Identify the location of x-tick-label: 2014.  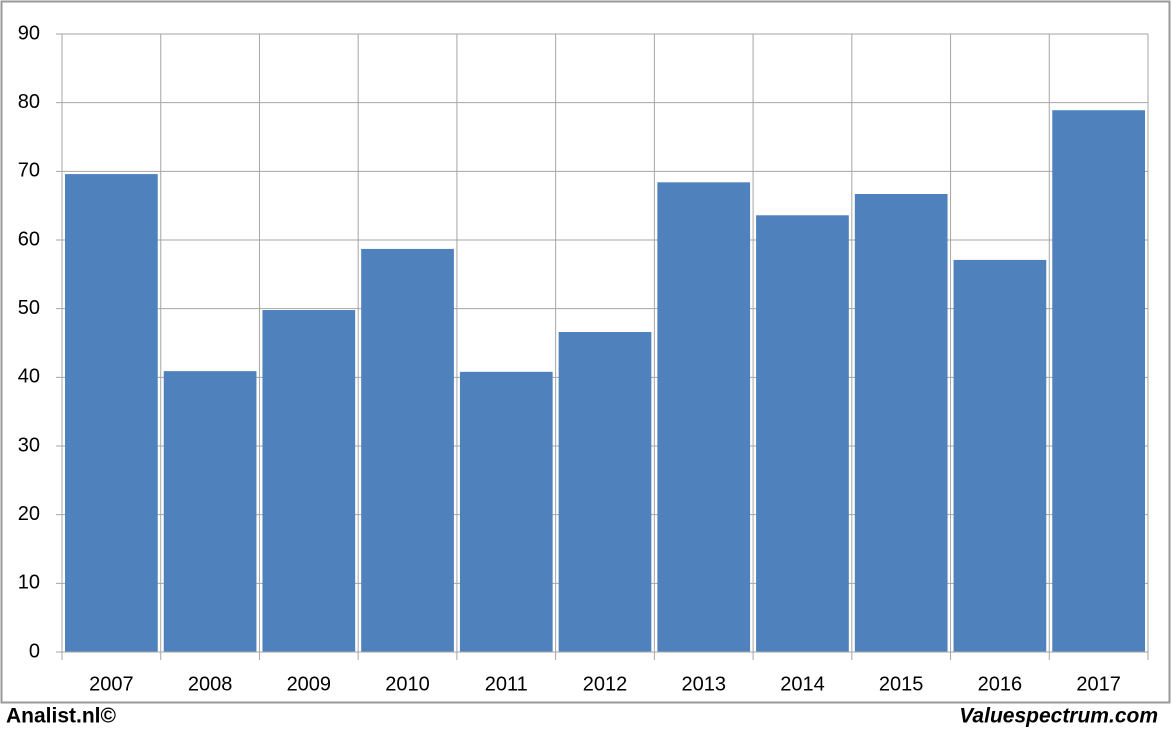
(802, 684).